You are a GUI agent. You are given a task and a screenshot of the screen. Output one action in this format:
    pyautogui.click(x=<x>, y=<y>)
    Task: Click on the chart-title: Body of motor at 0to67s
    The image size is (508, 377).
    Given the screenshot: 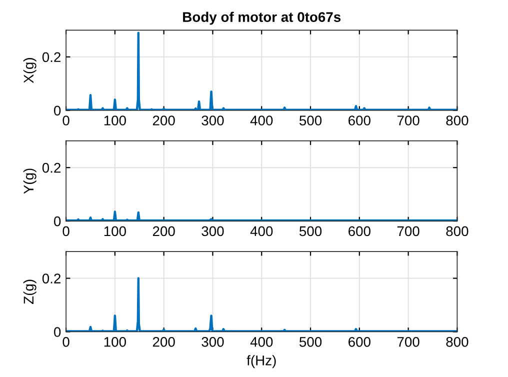 What is the action you would take?
    pyautogui.click(x=262, y=18)
    